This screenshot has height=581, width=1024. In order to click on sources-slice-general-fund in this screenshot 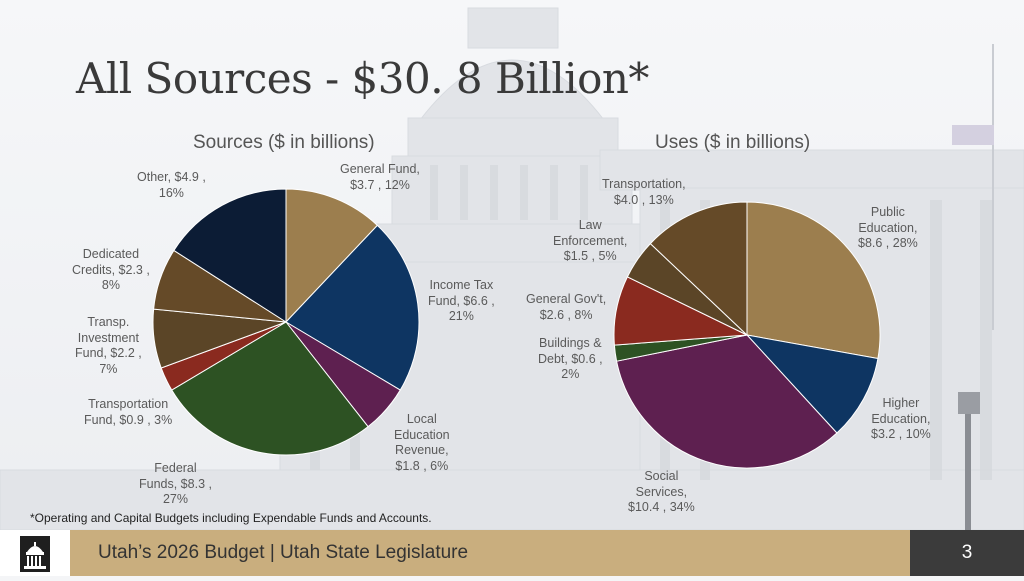, I will do `click(332, 256)`.